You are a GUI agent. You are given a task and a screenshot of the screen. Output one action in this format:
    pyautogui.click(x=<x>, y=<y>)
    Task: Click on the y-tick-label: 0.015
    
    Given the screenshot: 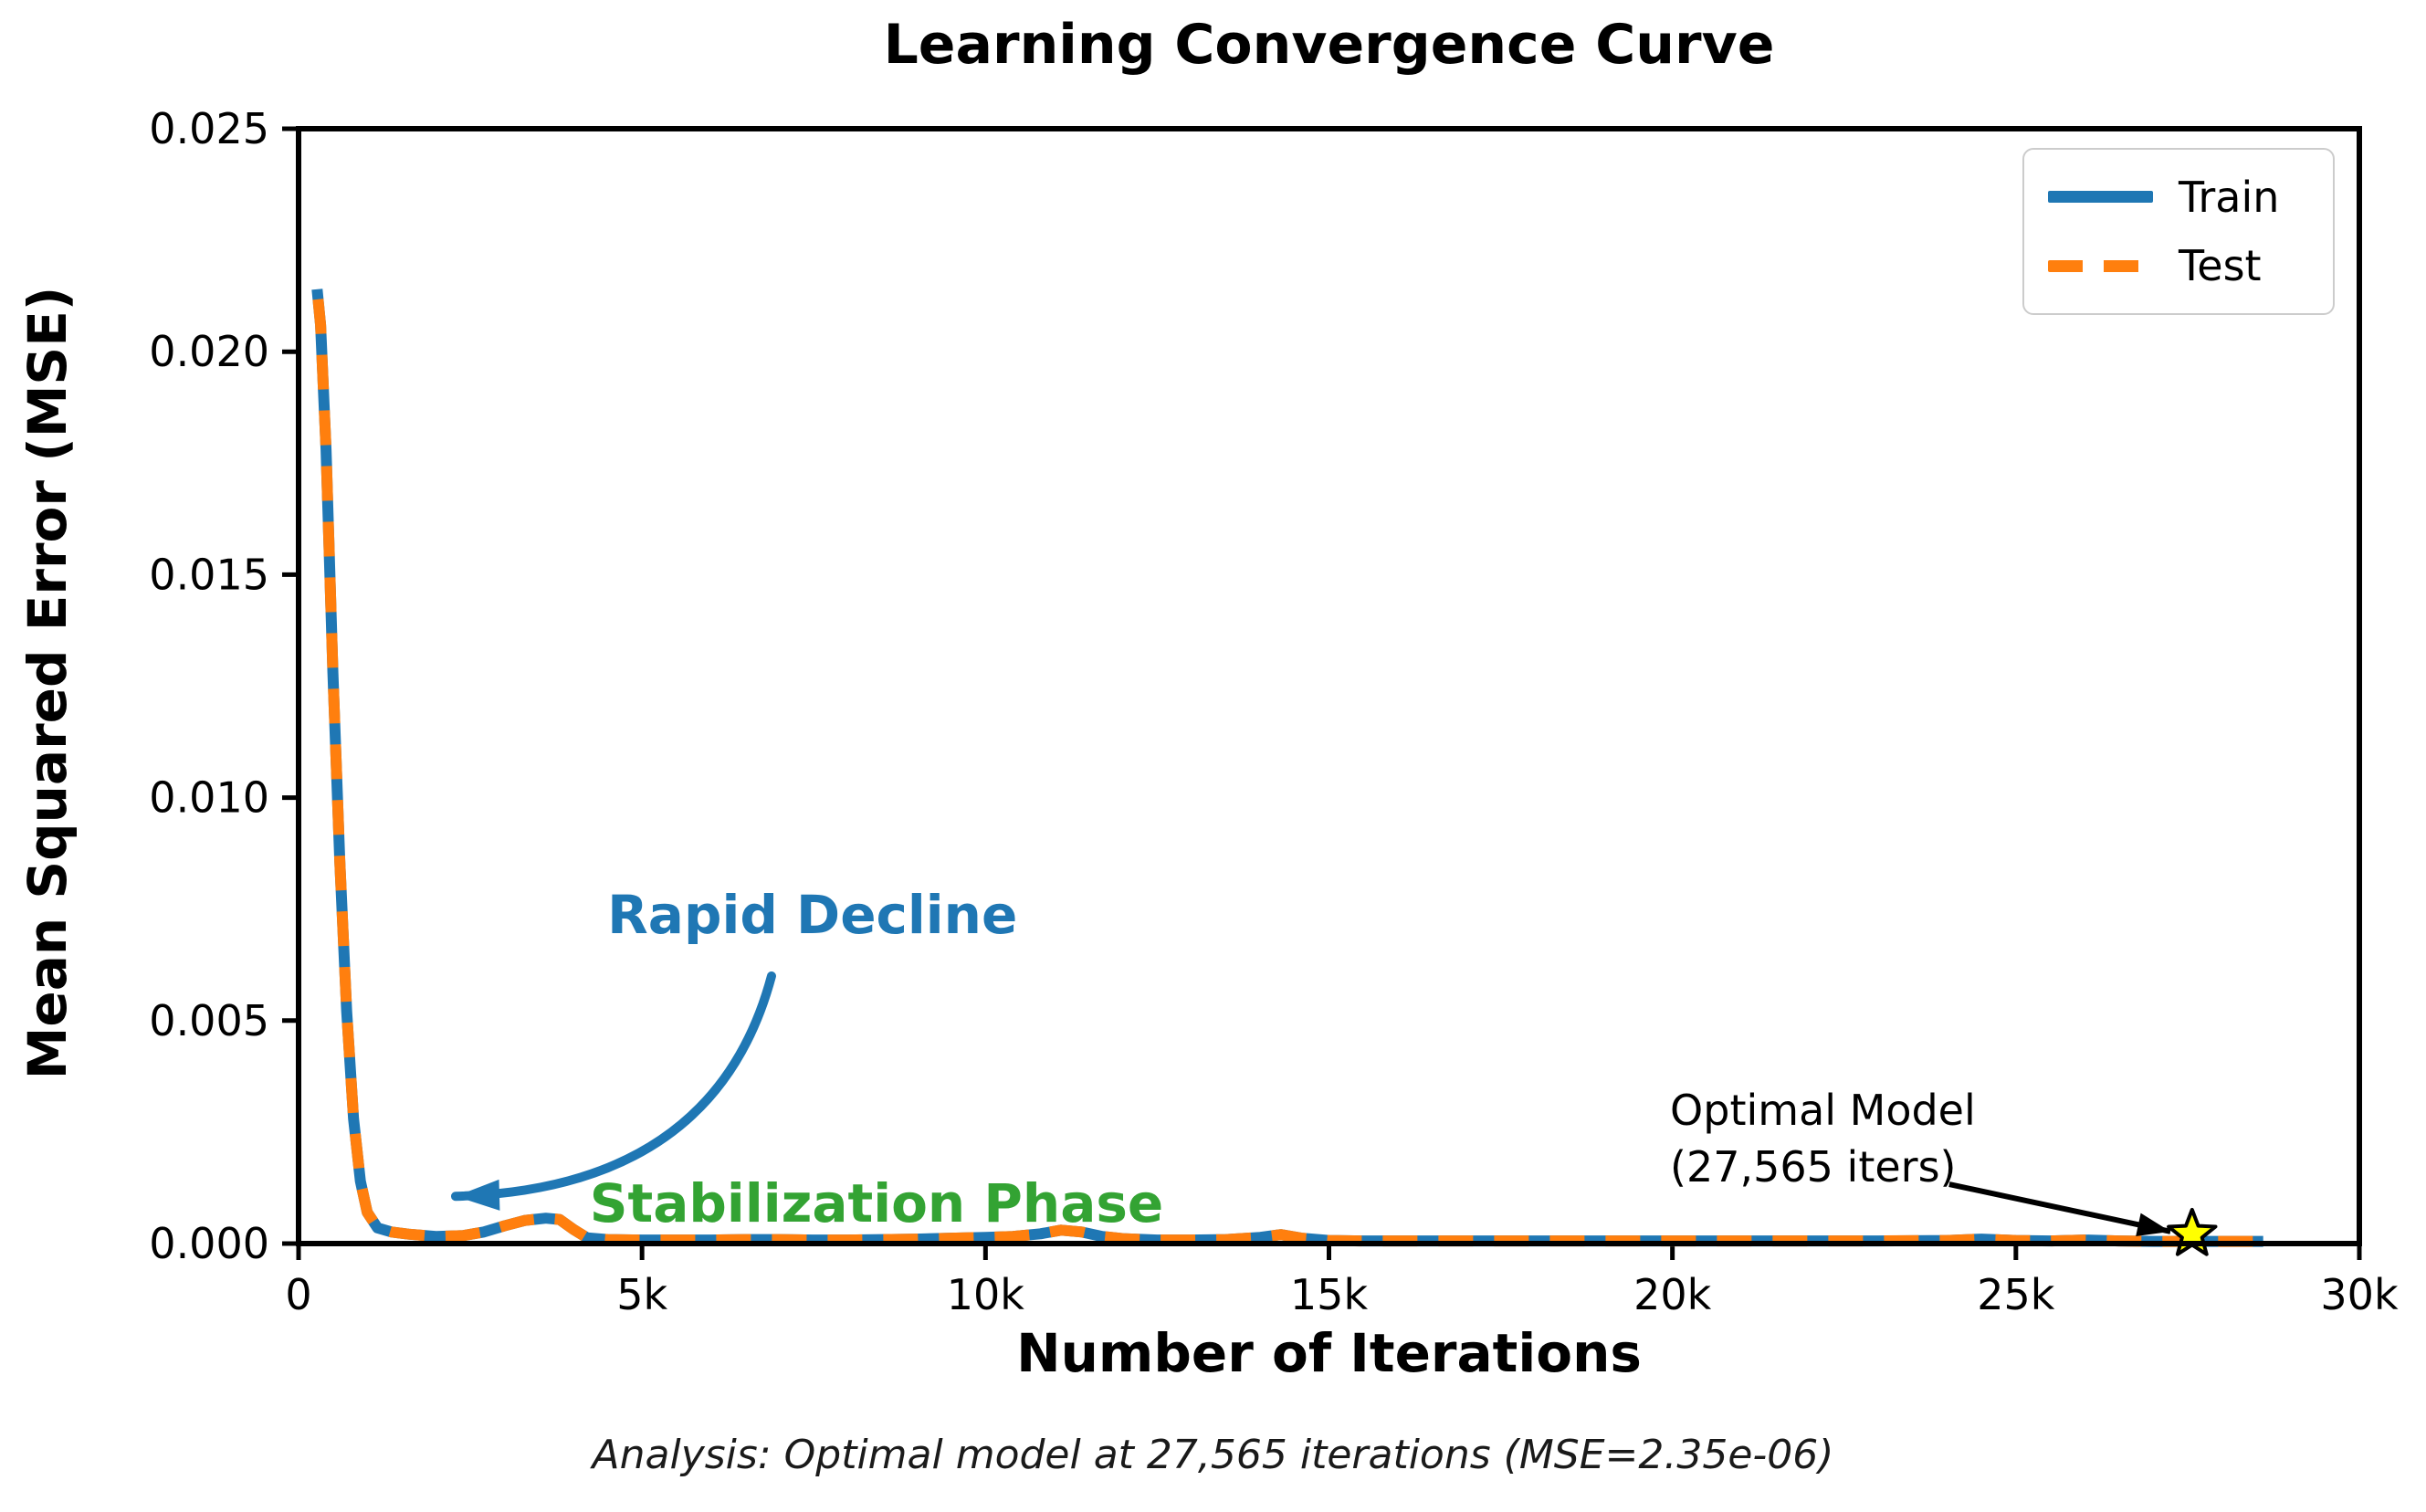 What is the action you would take?
    pyautogui.click(x=209, y=574)
    